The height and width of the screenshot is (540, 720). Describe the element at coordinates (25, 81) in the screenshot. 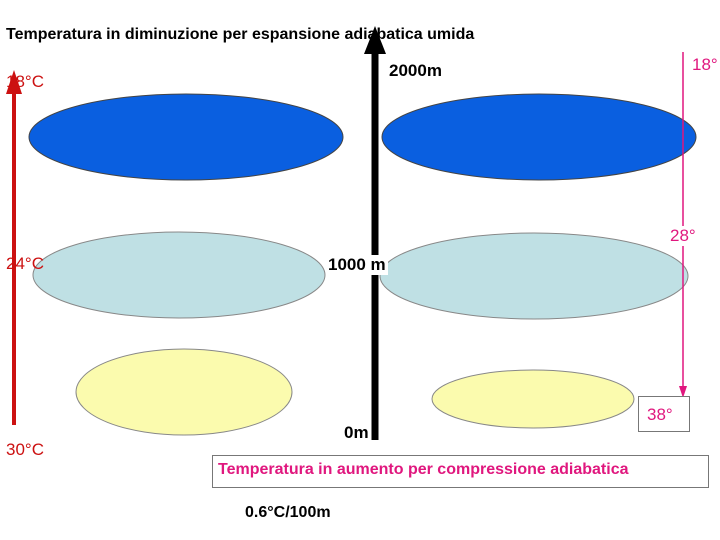

I see `left-temp-high: 18°C` at that location.